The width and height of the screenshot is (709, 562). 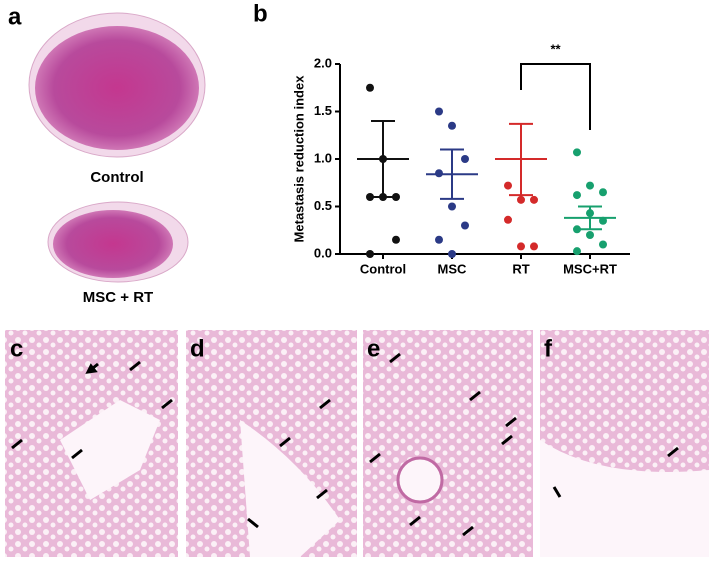 What do you see at coordinates (15, 16) in the screenshot?
I see `panel-label: a` at bounding box center [15, 16].